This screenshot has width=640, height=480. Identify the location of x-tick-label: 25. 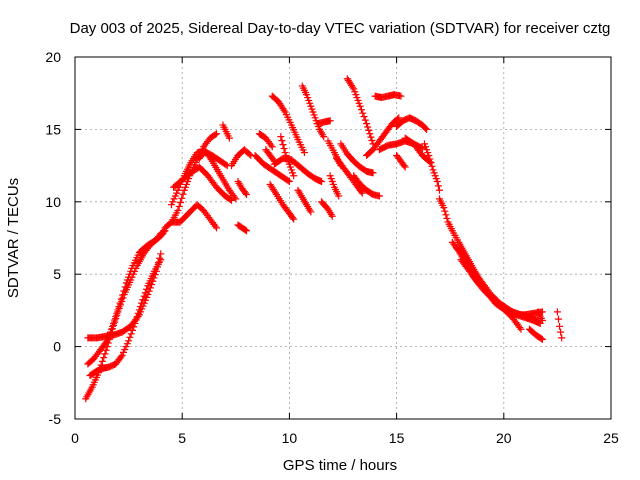
(611, 438).